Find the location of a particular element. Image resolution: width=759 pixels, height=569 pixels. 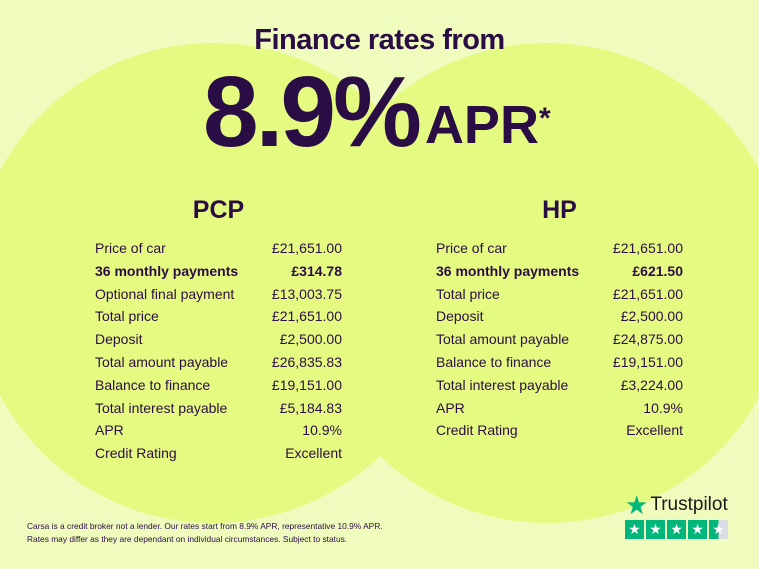

rate-display: 8.9% APR * is located at coordinates (377, 112).